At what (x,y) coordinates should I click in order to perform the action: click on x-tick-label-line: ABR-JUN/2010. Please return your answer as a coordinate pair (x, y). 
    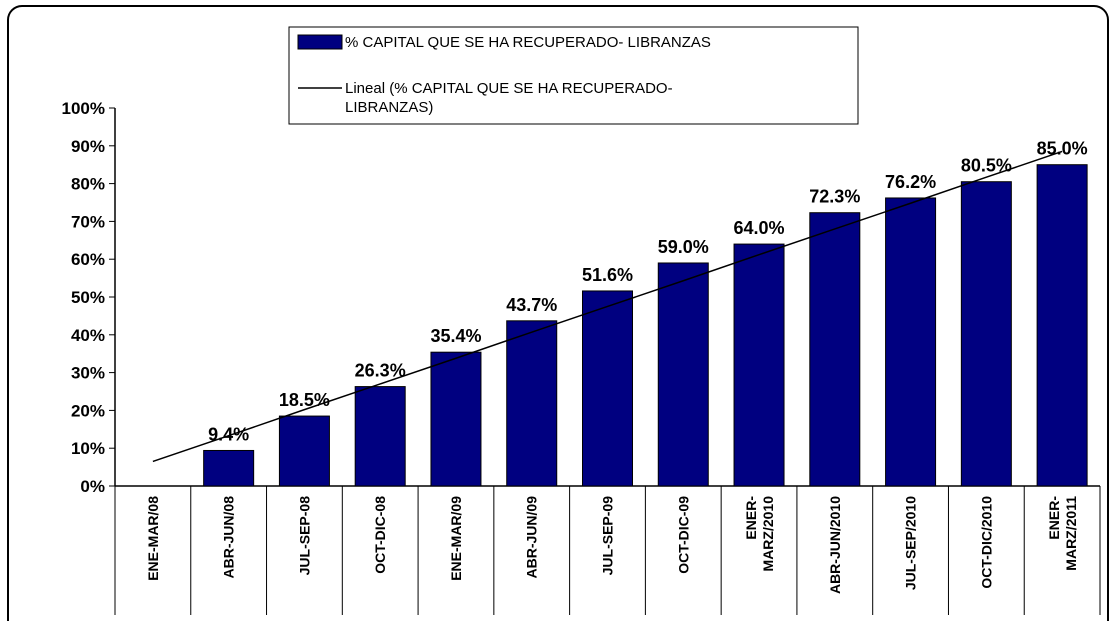
    Looking at the image, I should click on (835, 545).